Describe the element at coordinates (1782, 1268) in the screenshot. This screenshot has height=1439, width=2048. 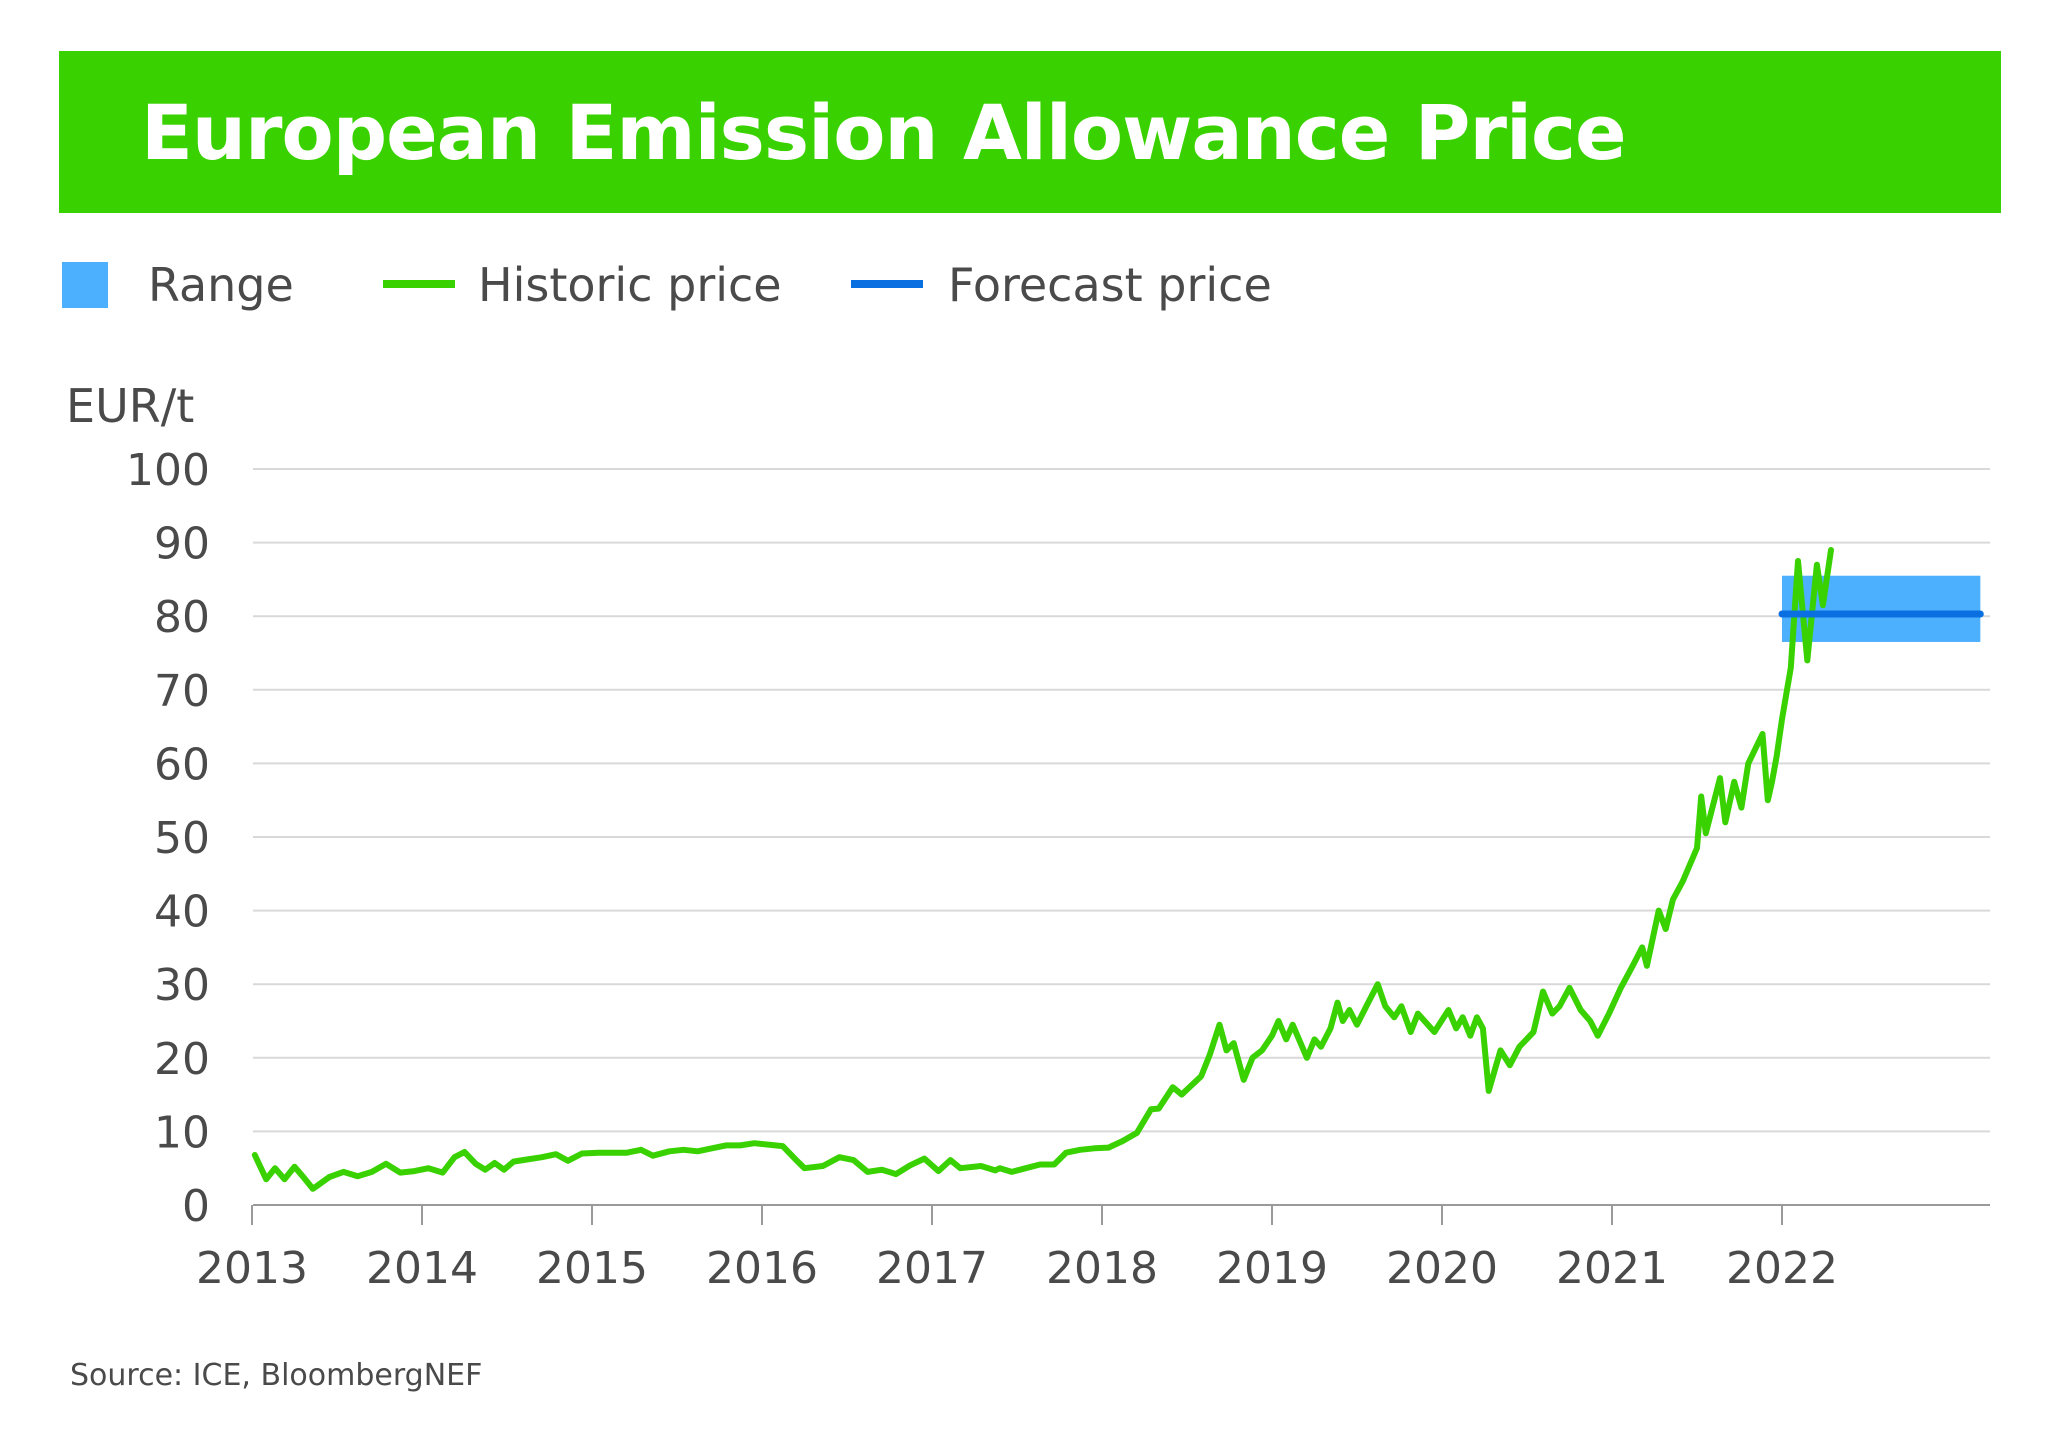
I see `x-tick-label: 2022` at that location.